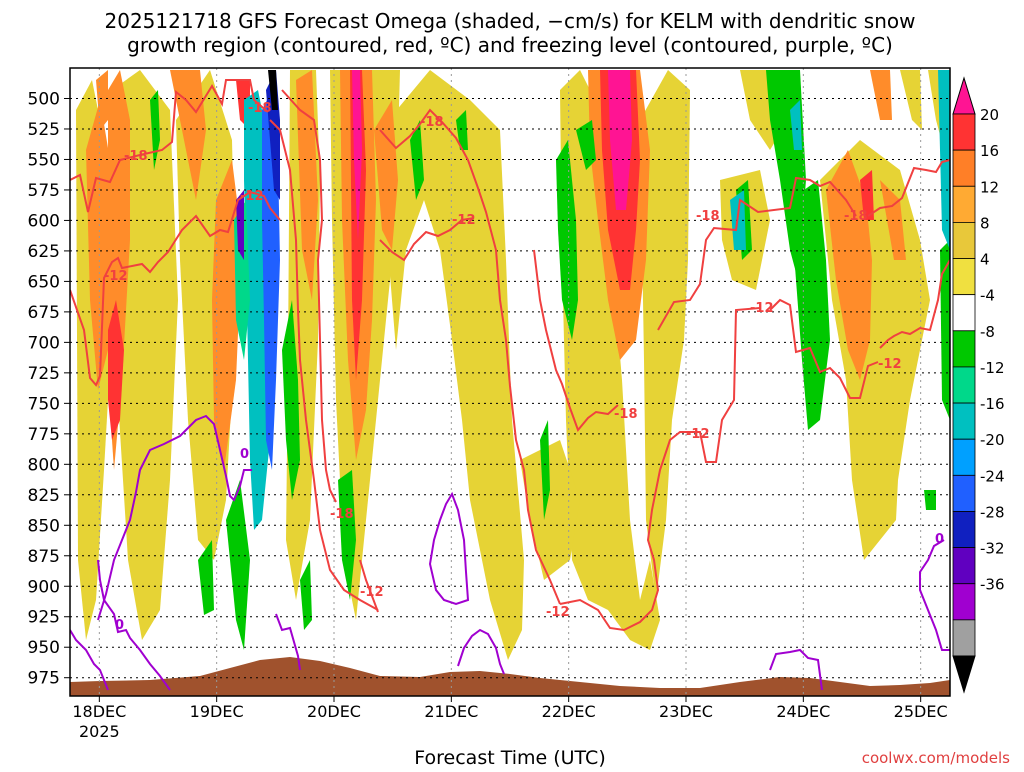  What do you see at coordinates (987, 332) in the screenshot?
I see `colorbar-label: -8` at bounding box center [987, 332].